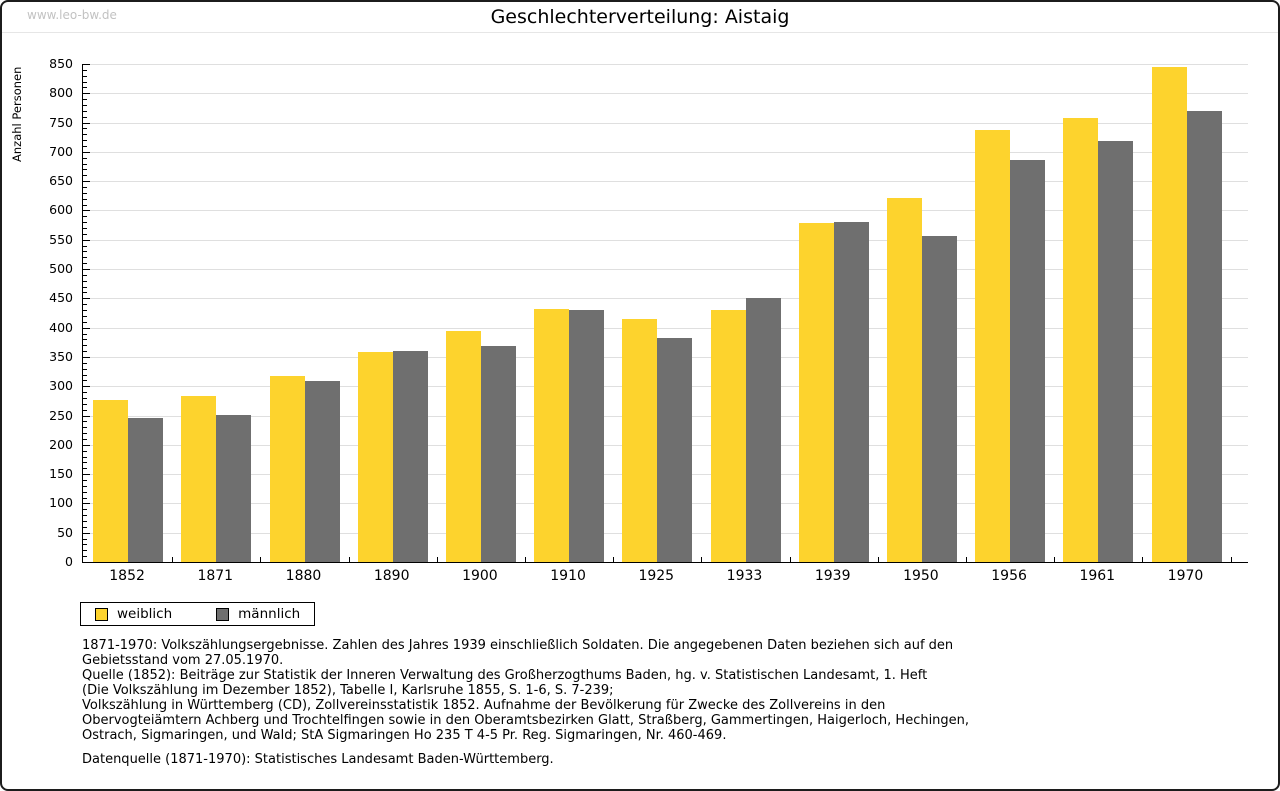 The height and width of the screenshot is (791, 1280). Describe the element at coordinates (322, 471) in the screenshot. I see `bar-männlich-1880` at that location.